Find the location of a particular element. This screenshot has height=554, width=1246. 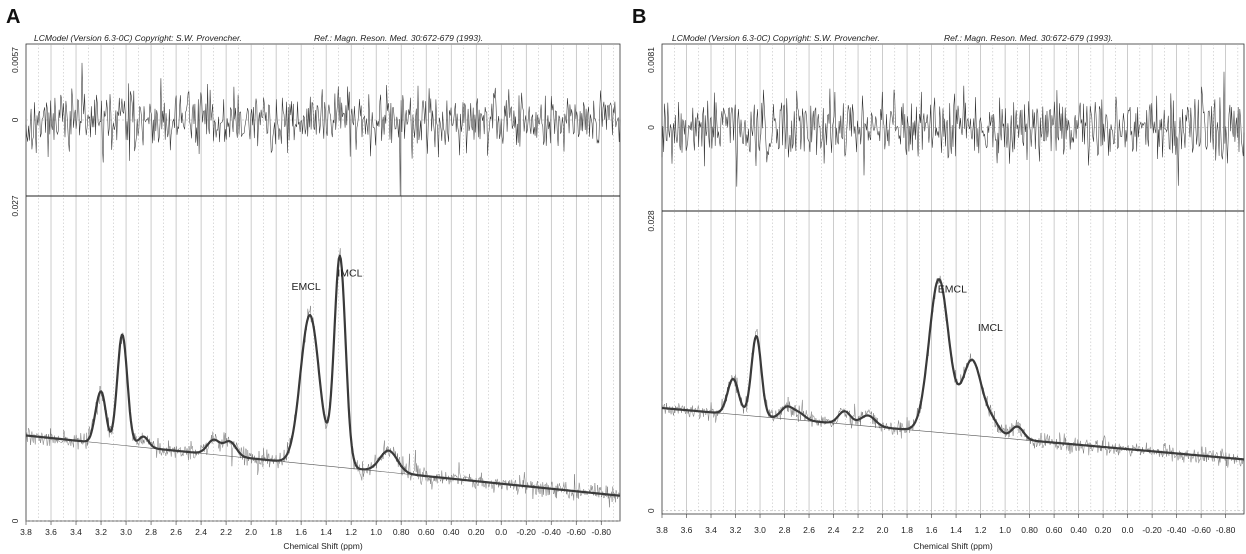

residual-y-max-label: 0.0057 is located at coordinates (15, 60).